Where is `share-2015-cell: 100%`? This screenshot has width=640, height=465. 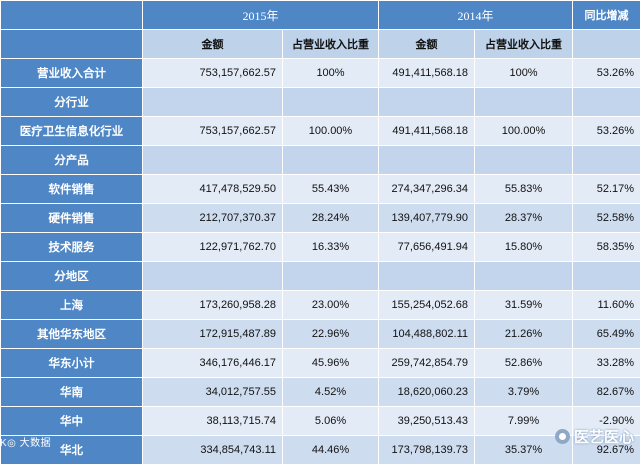
share-2015-cell: 100% is located at coordinates (331, 73).